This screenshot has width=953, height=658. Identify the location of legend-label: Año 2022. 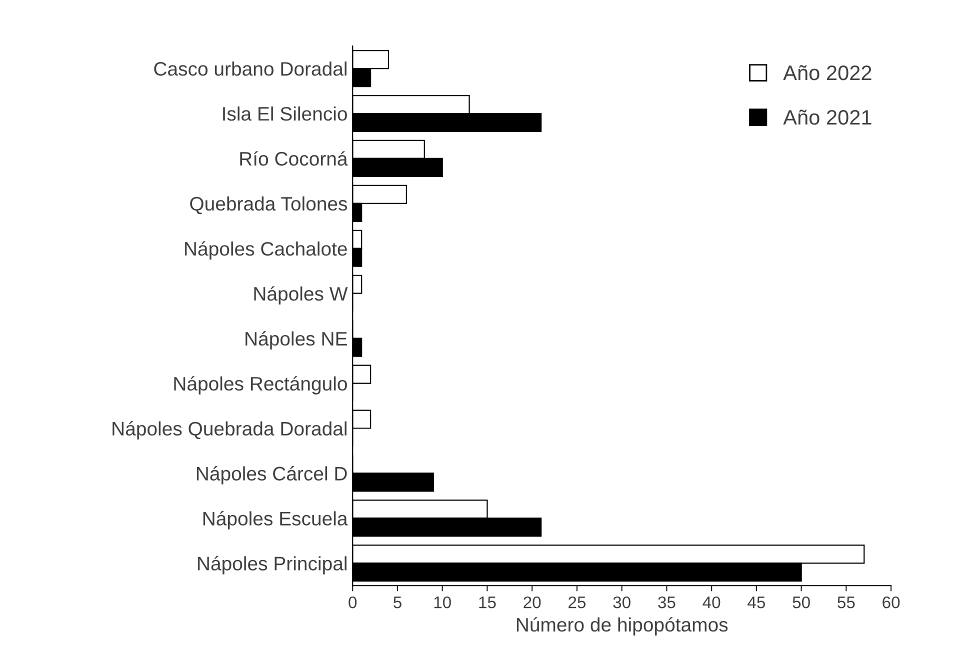
(827, 72).